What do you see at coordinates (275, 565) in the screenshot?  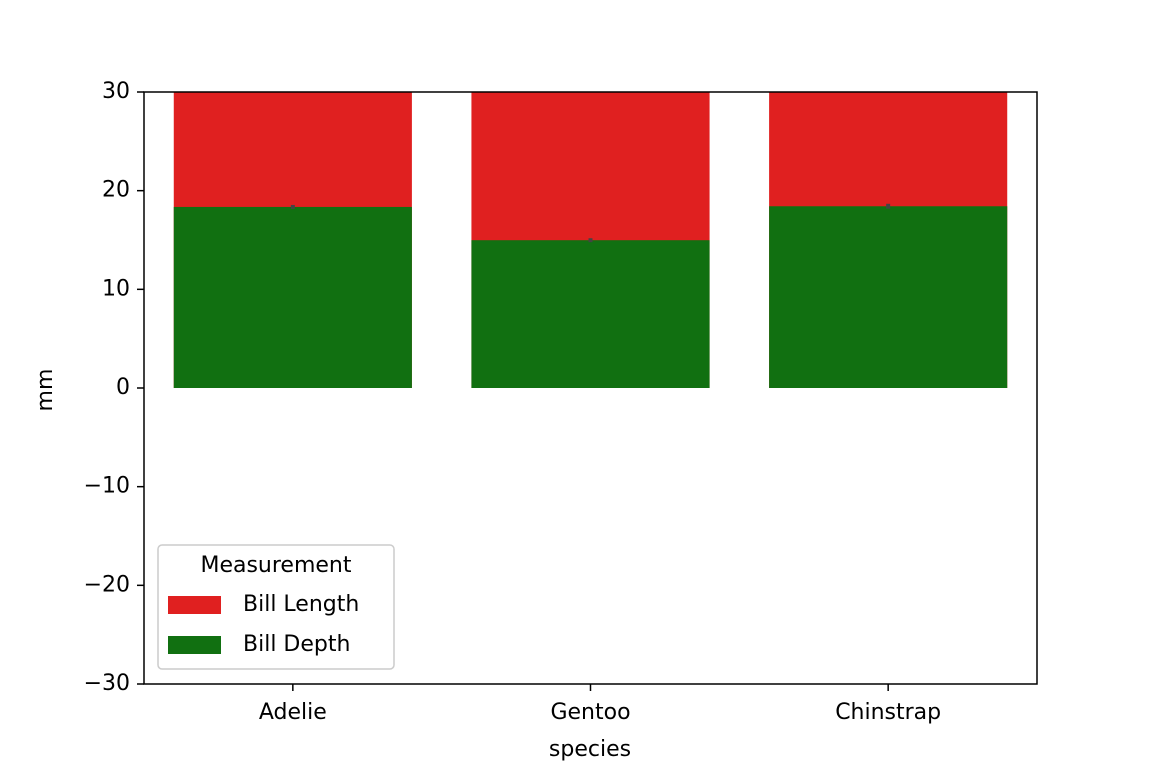 I see `legend-title: Measurement` at bounding box center [275, 565].